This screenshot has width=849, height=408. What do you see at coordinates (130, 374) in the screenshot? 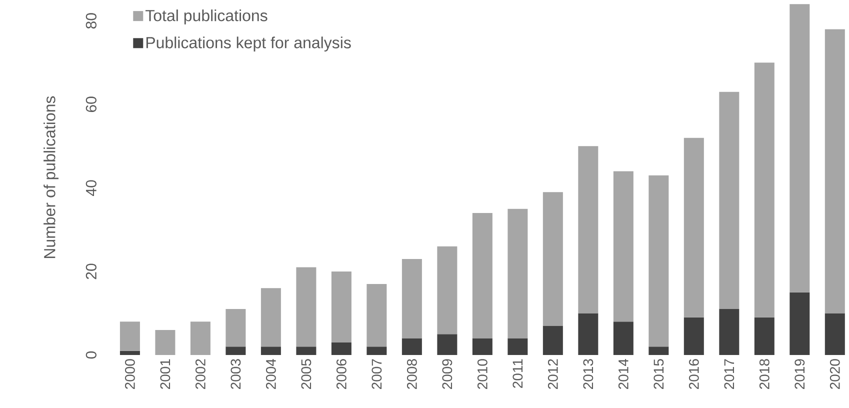
I see `x-tick-label: 2000` at bounding box center [130, 374].